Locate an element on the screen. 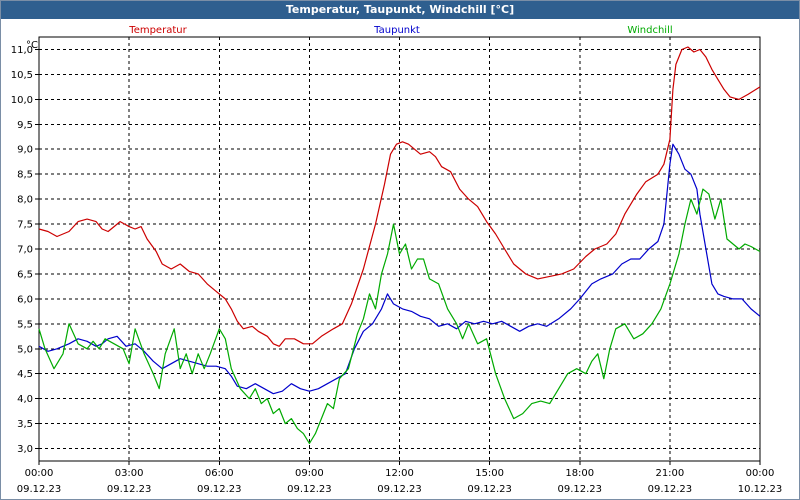 The image size is (800, 500). y-tick-label: 8,5 is located at coordinates (25, 175).